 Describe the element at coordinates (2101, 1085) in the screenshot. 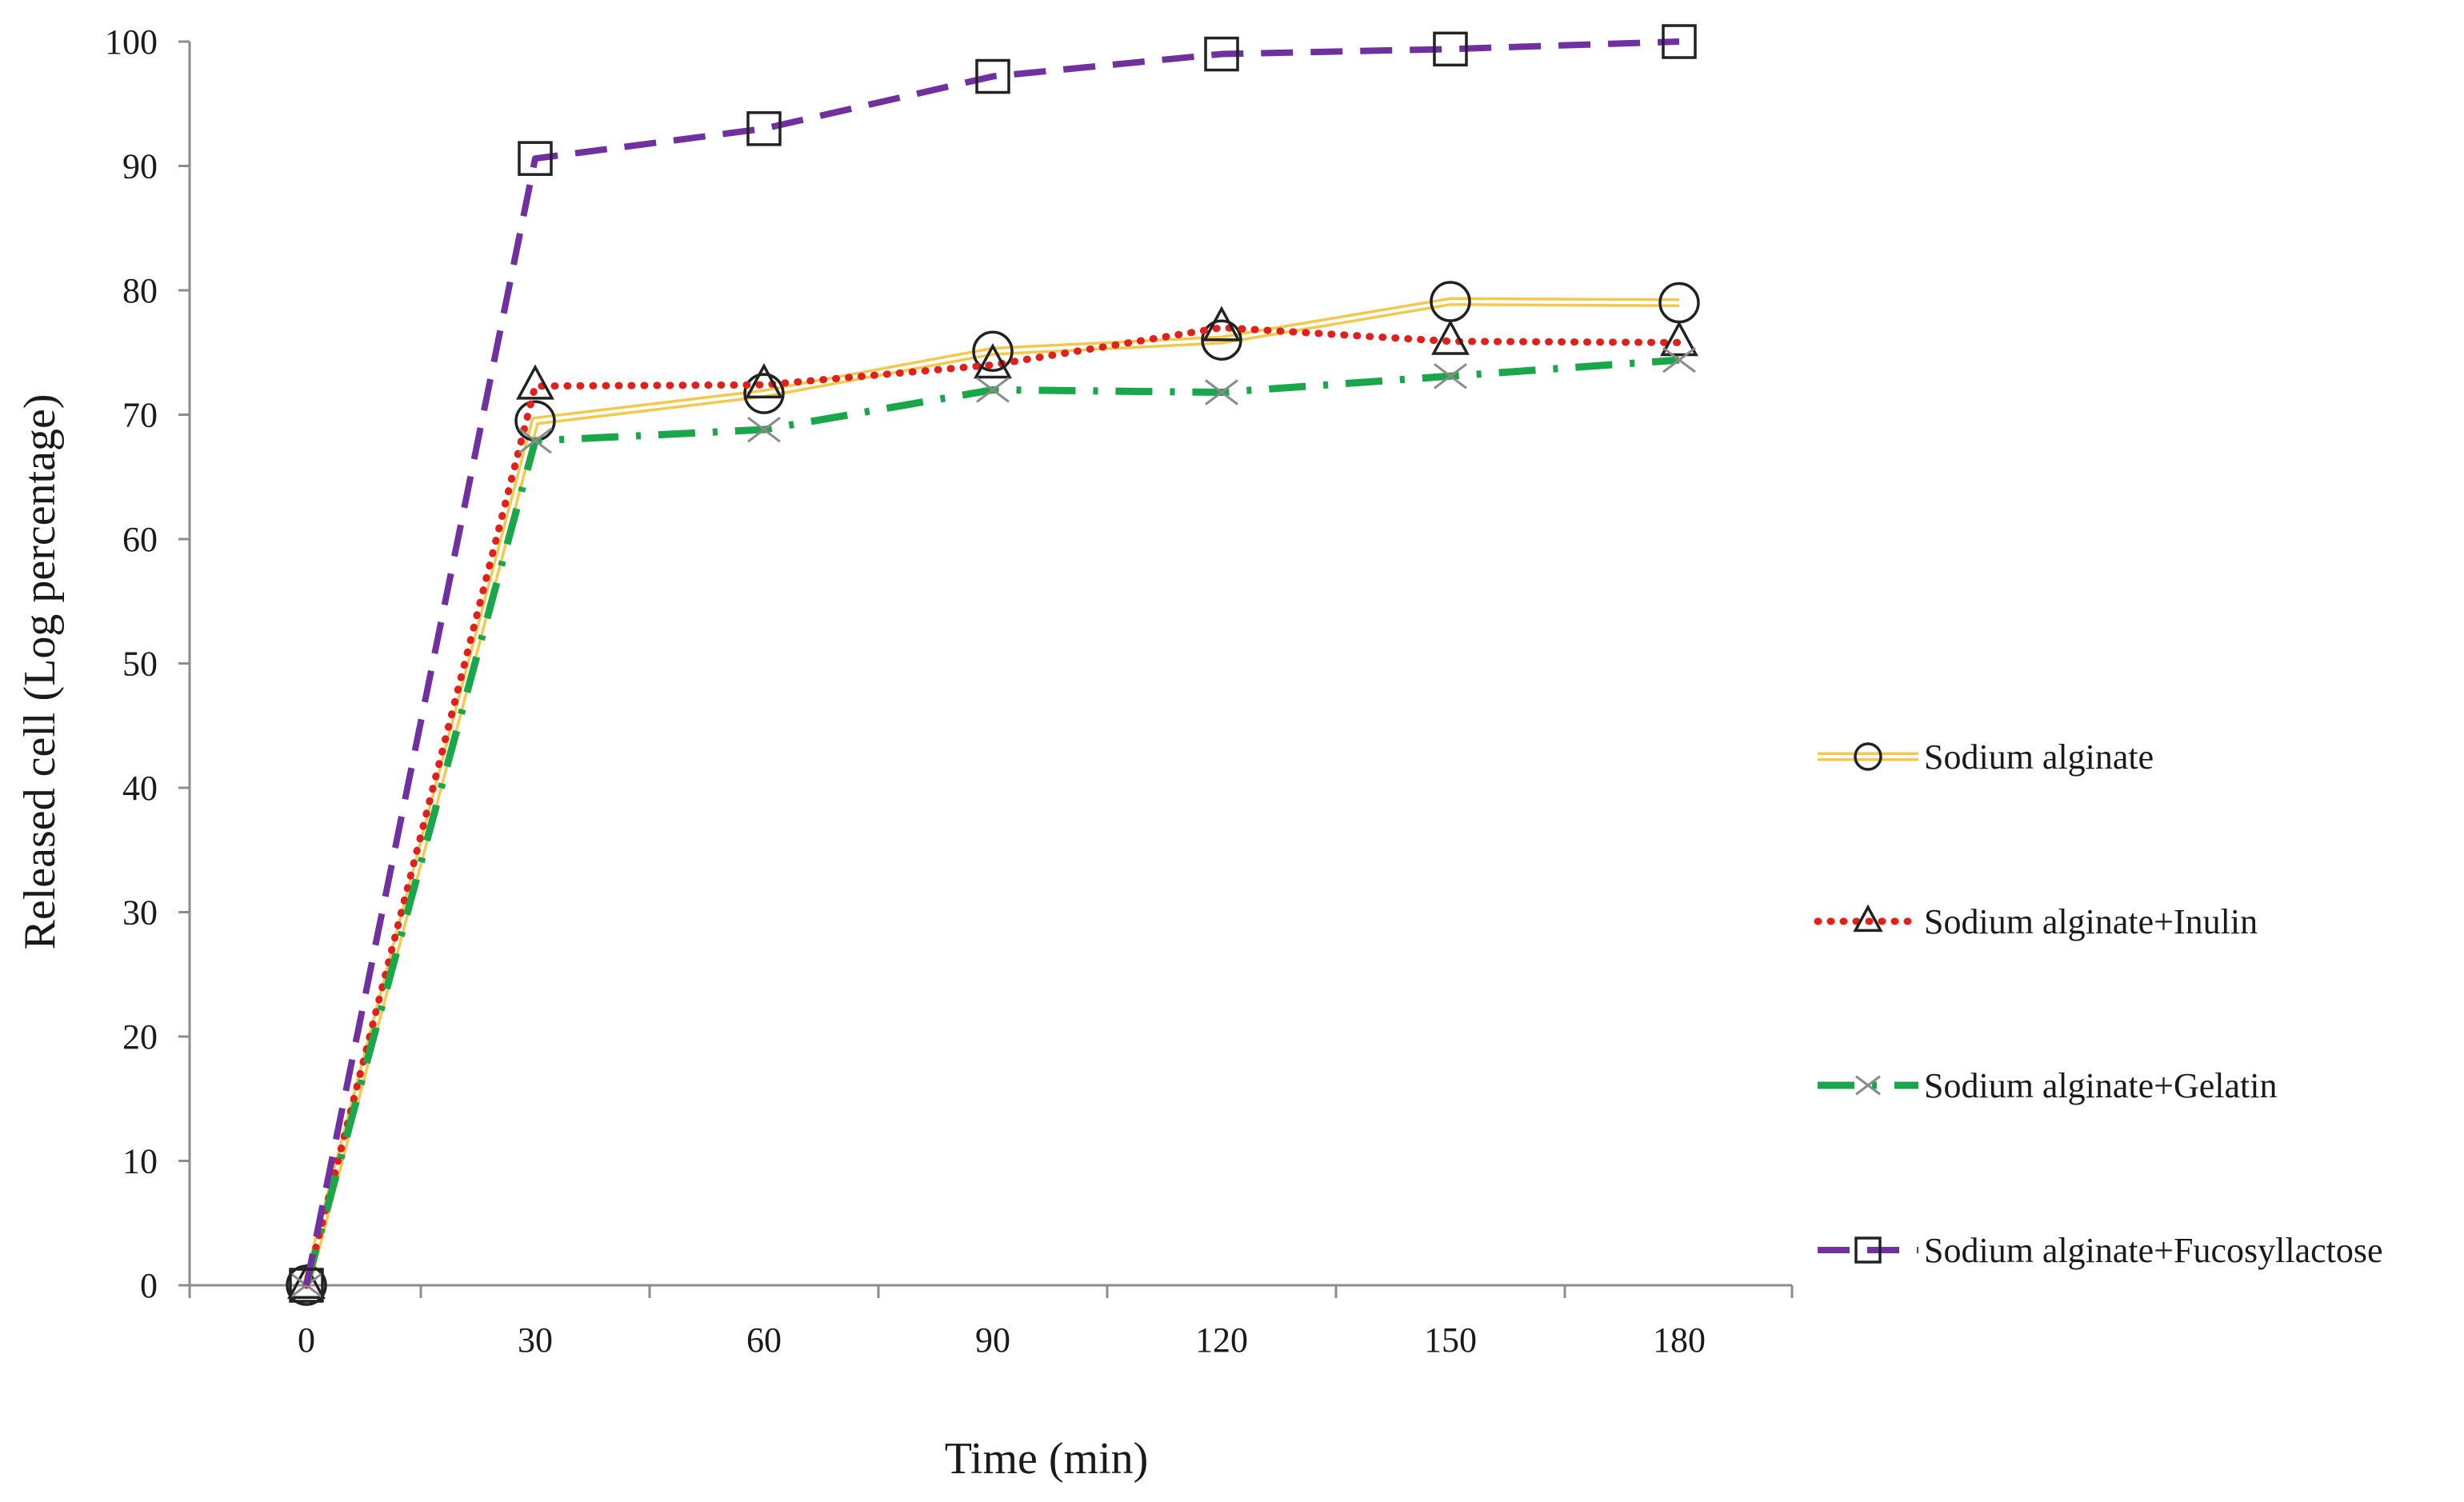

I see `legend-label: Sodium alginate+Gelatin` at that location.